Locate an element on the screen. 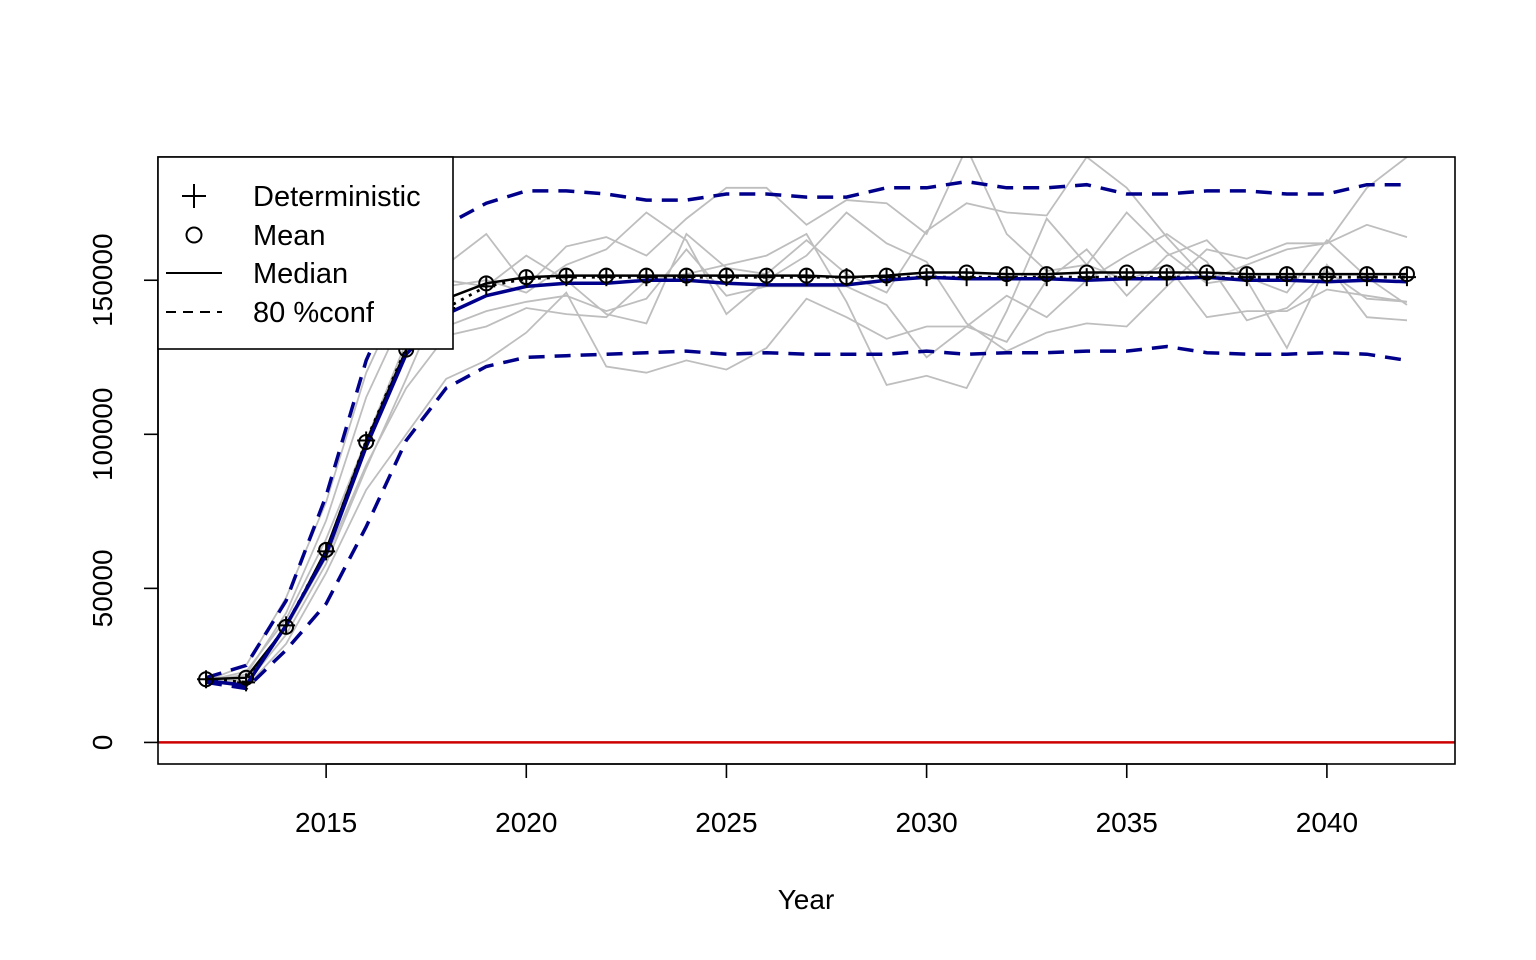 This screenshot has height=960, width=1536. legend-label-deterministic: Deterministic is located at coordinates (337, 197).